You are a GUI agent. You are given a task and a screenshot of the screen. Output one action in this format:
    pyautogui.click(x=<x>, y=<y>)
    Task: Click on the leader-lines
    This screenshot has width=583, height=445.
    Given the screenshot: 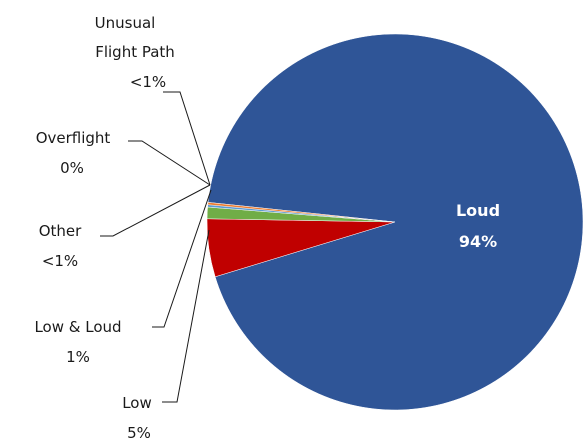 What is the action you would take?
    pyautogui.click(x=156, y=247)
    